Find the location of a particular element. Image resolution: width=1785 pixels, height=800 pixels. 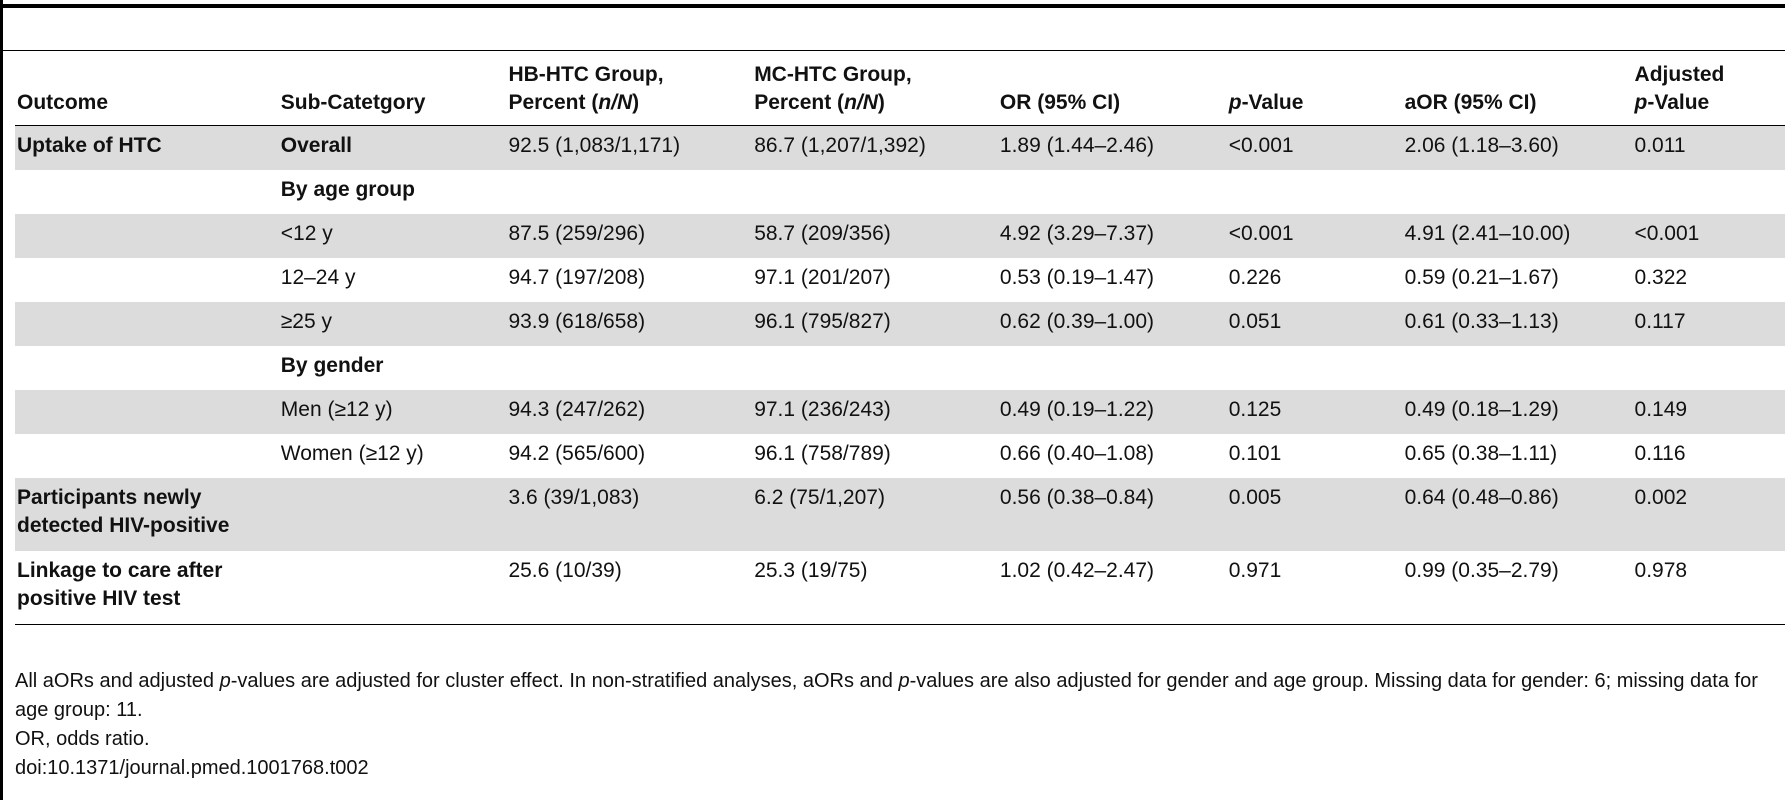

cell-subcategory: Women (≥12 y) is located at coordinates (352, 453).